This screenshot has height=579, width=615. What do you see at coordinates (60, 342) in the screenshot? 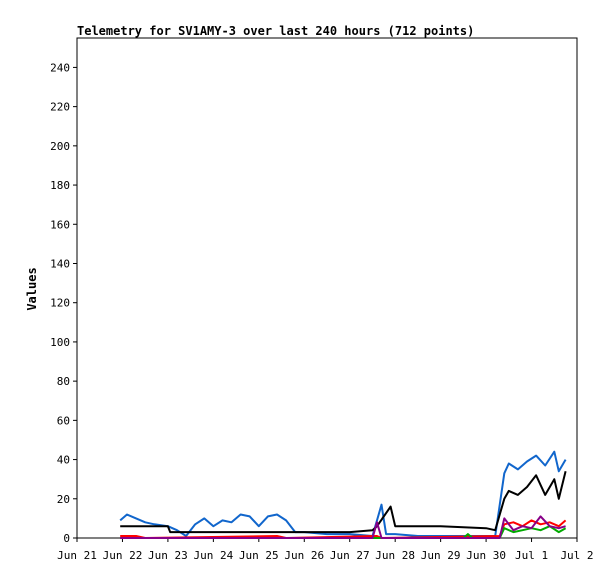
I see `y-tick-label: 100` at bounding box center [60, 342].